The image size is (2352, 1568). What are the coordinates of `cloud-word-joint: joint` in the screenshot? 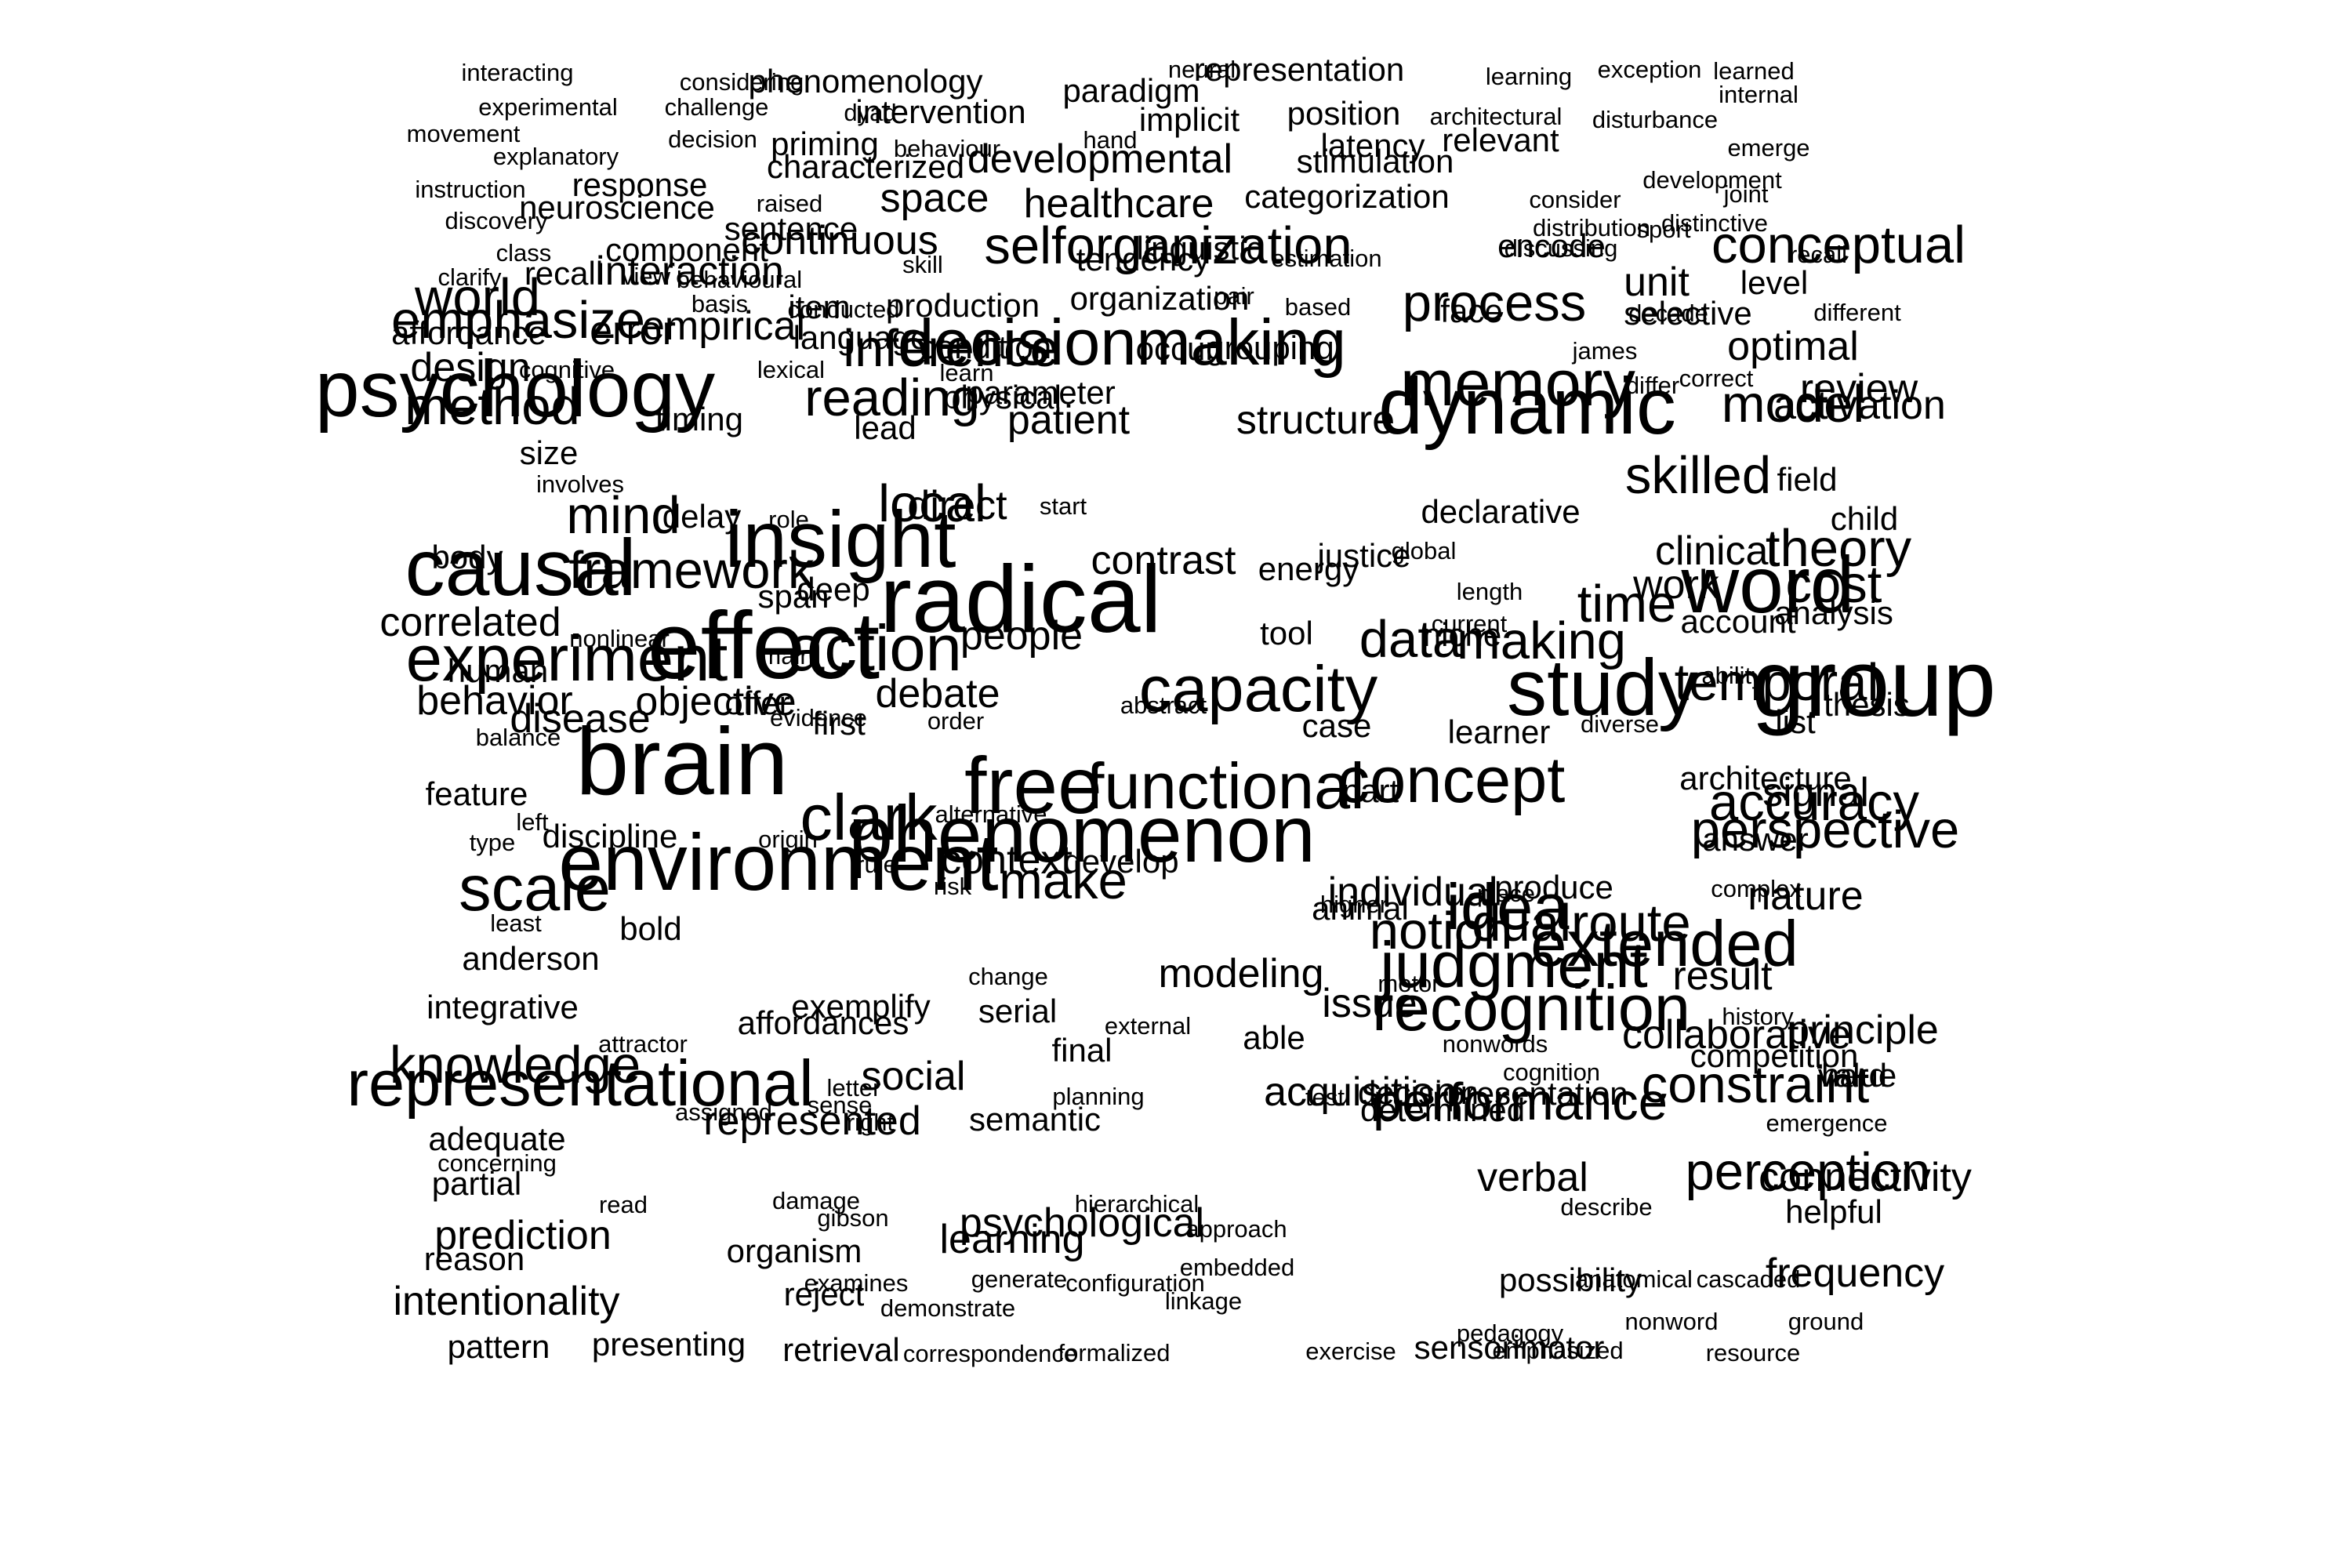 It's located at (1746, 194).